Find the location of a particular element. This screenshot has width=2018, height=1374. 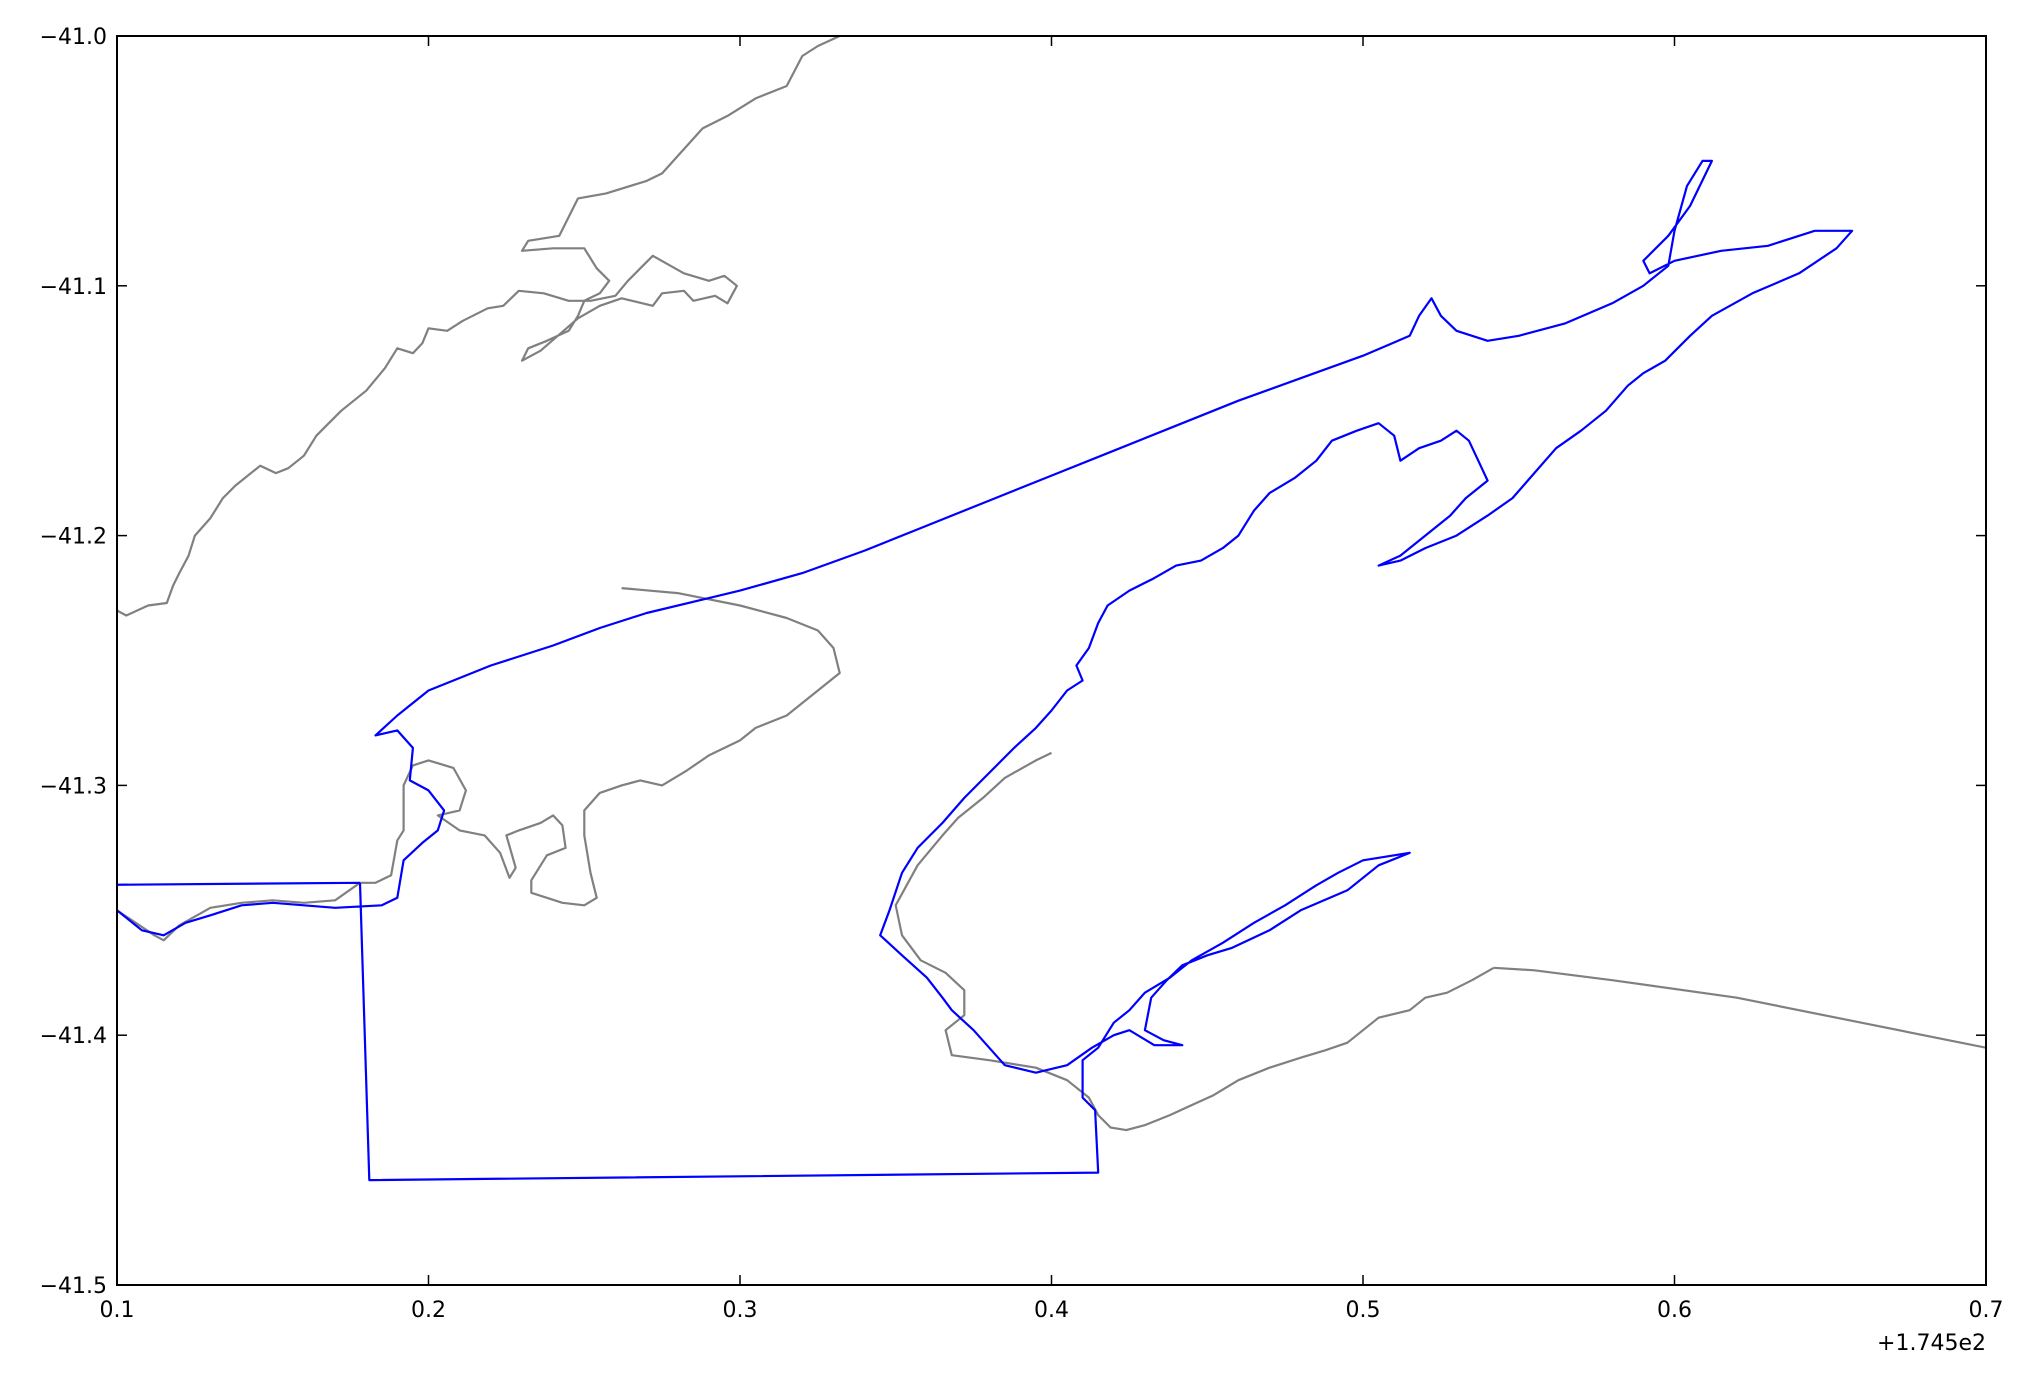

x-tick-label: 0.5 is located at coordinates (1363, 1310).